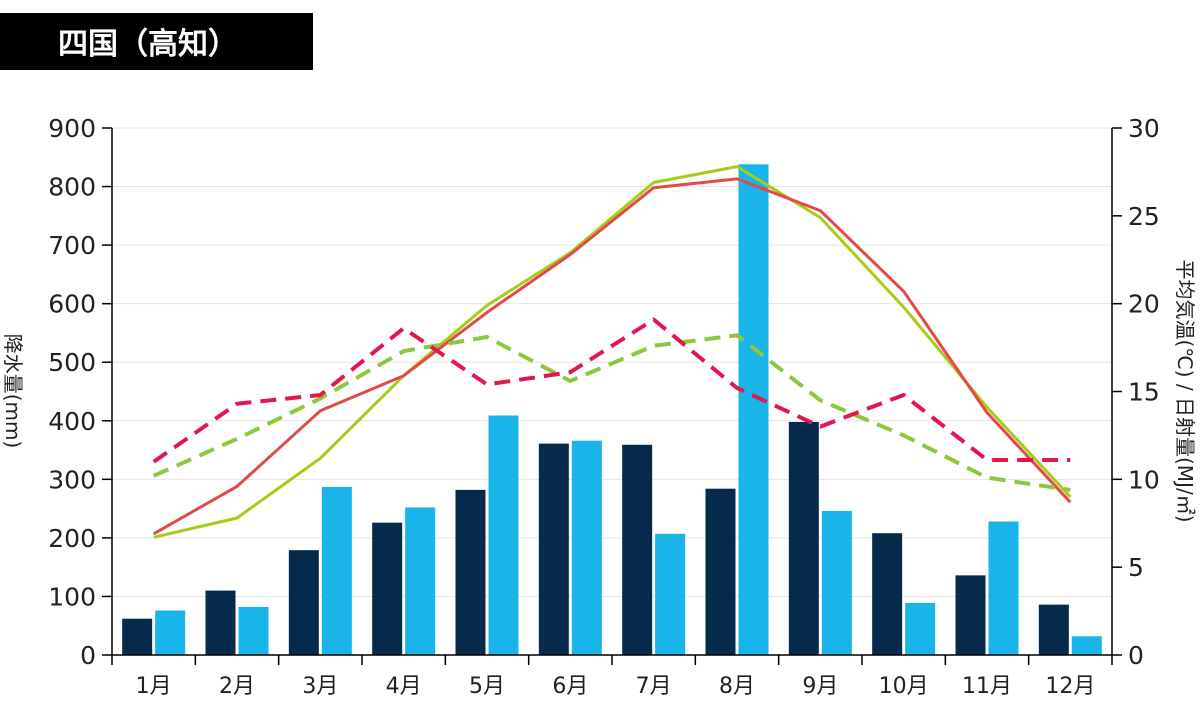 Image resolution: width=1200 pixels, height=710 pixels. I want to click on right-tick-label: 5, so click(1136, 567).